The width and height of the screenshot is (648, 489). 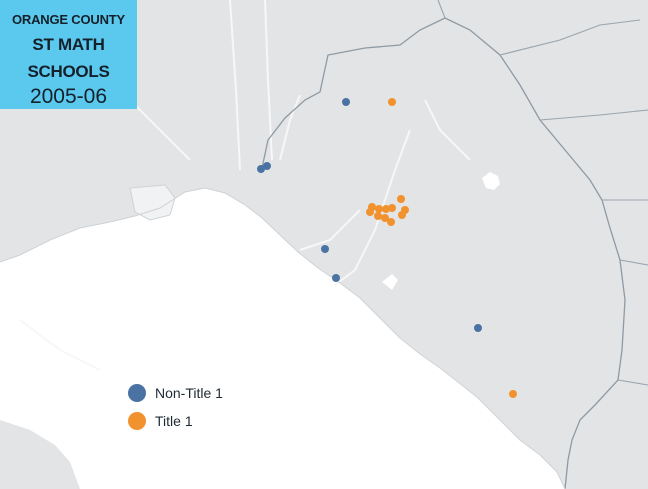 I want to click on map-legend: Non-Title 1 Title 1, so click(x=175, y=409).